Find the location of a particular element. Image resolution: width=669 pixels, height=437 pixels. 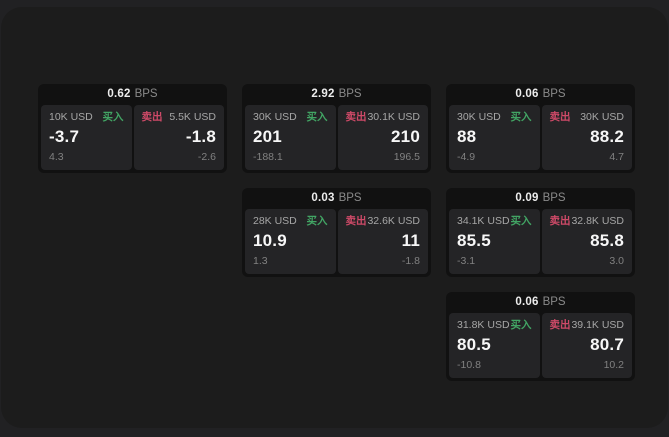

sell-panel: 卖出 39.1K USD 80.7 10.2 is located at coordinates (586, 345).